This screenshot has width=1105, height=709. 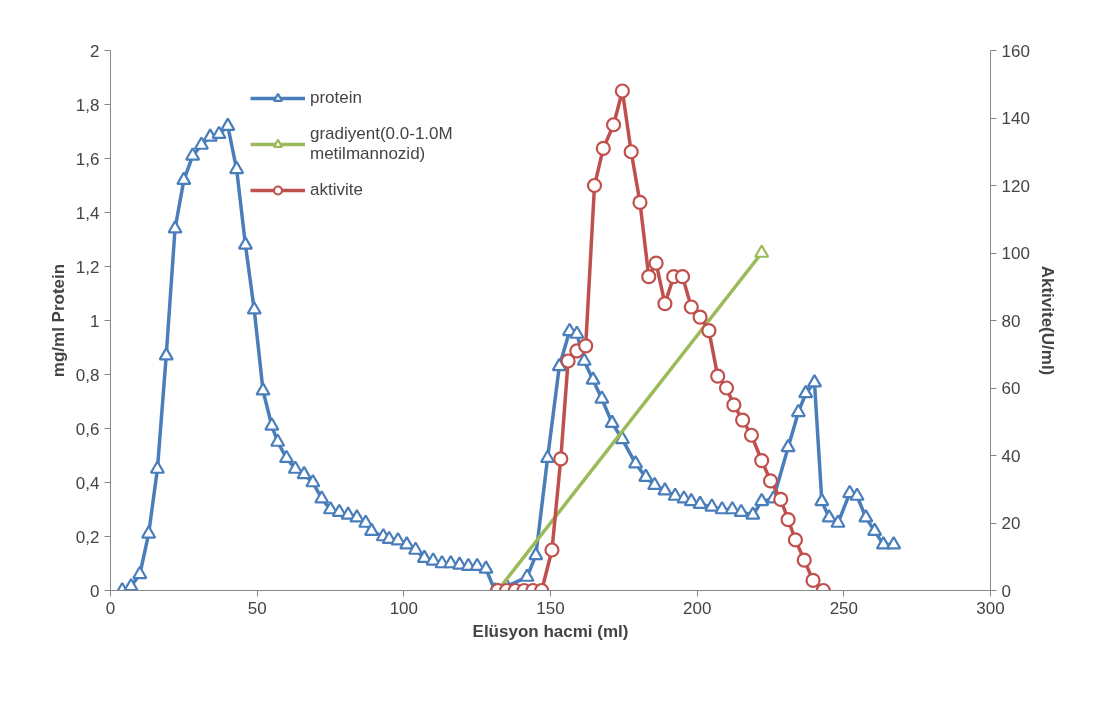 What do you see at coordinates (404, 608) in the screenshot?
I see `x-tick-label: 100` at bounding box center [404, 608].